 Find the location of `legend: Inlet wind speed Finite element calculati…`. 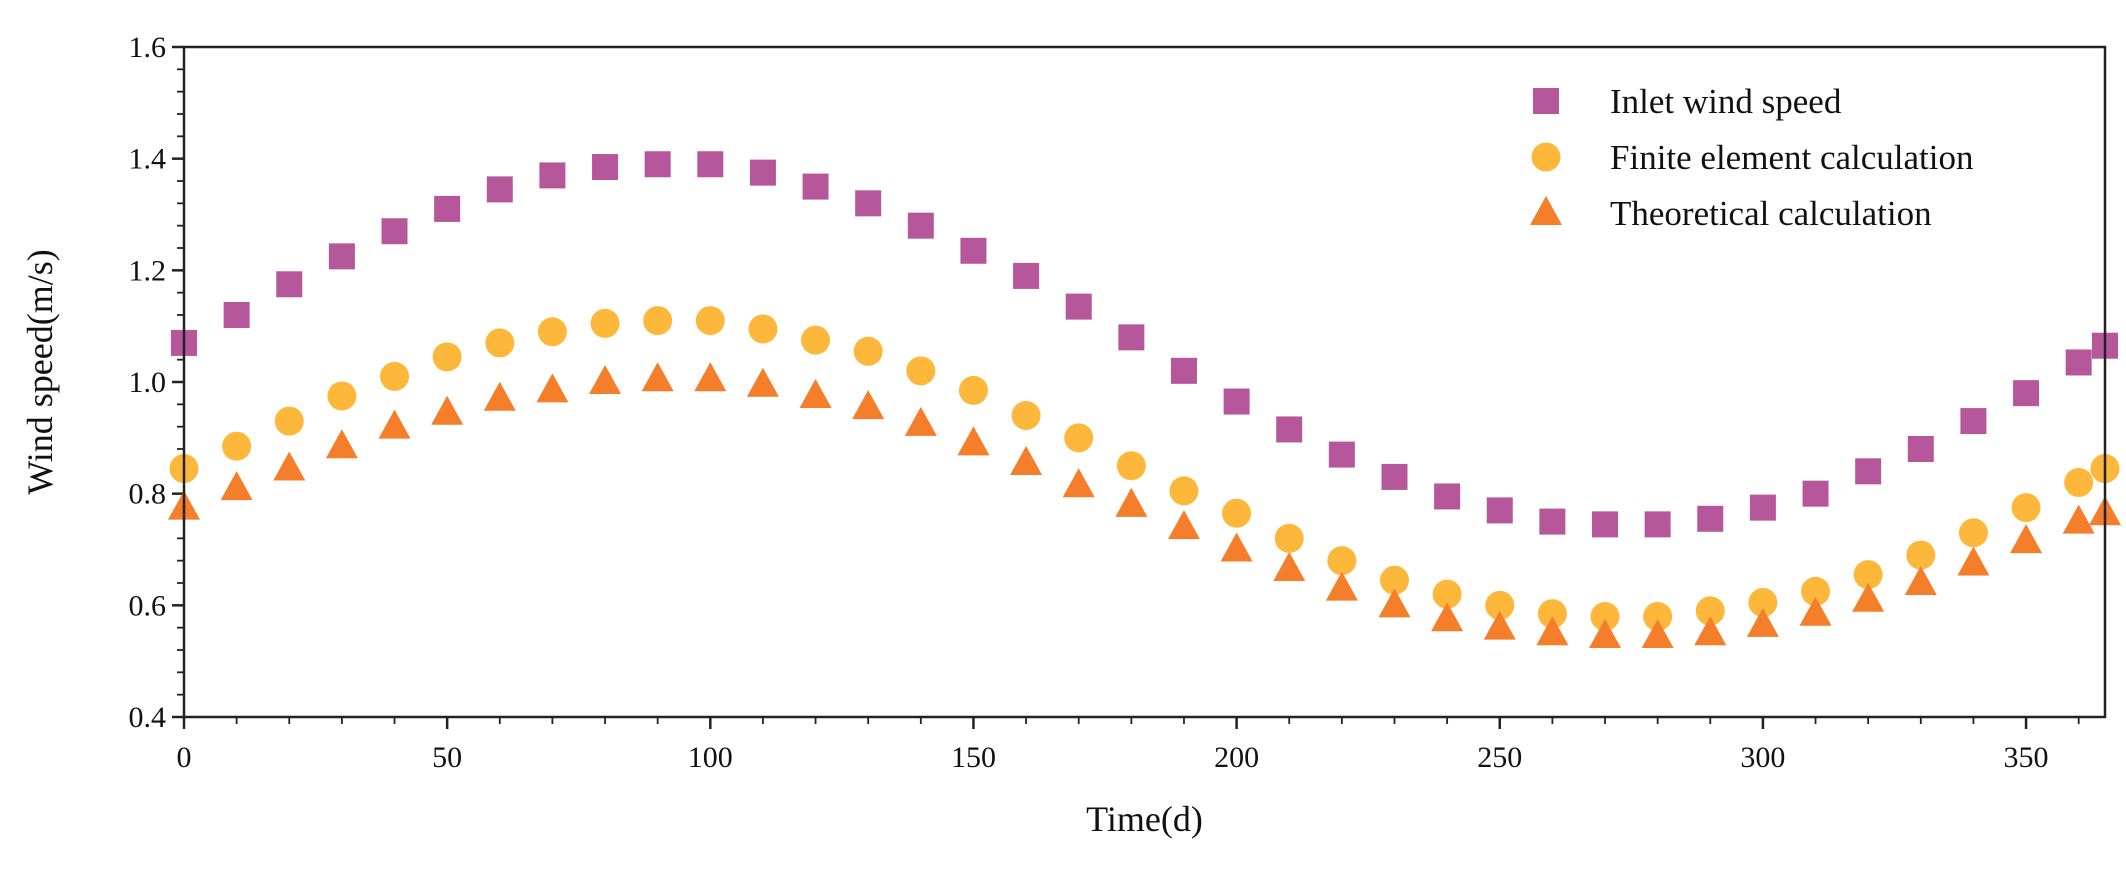

legend: Inlet wind speed Finite element calculati… is located at coordinates (1751, 157).